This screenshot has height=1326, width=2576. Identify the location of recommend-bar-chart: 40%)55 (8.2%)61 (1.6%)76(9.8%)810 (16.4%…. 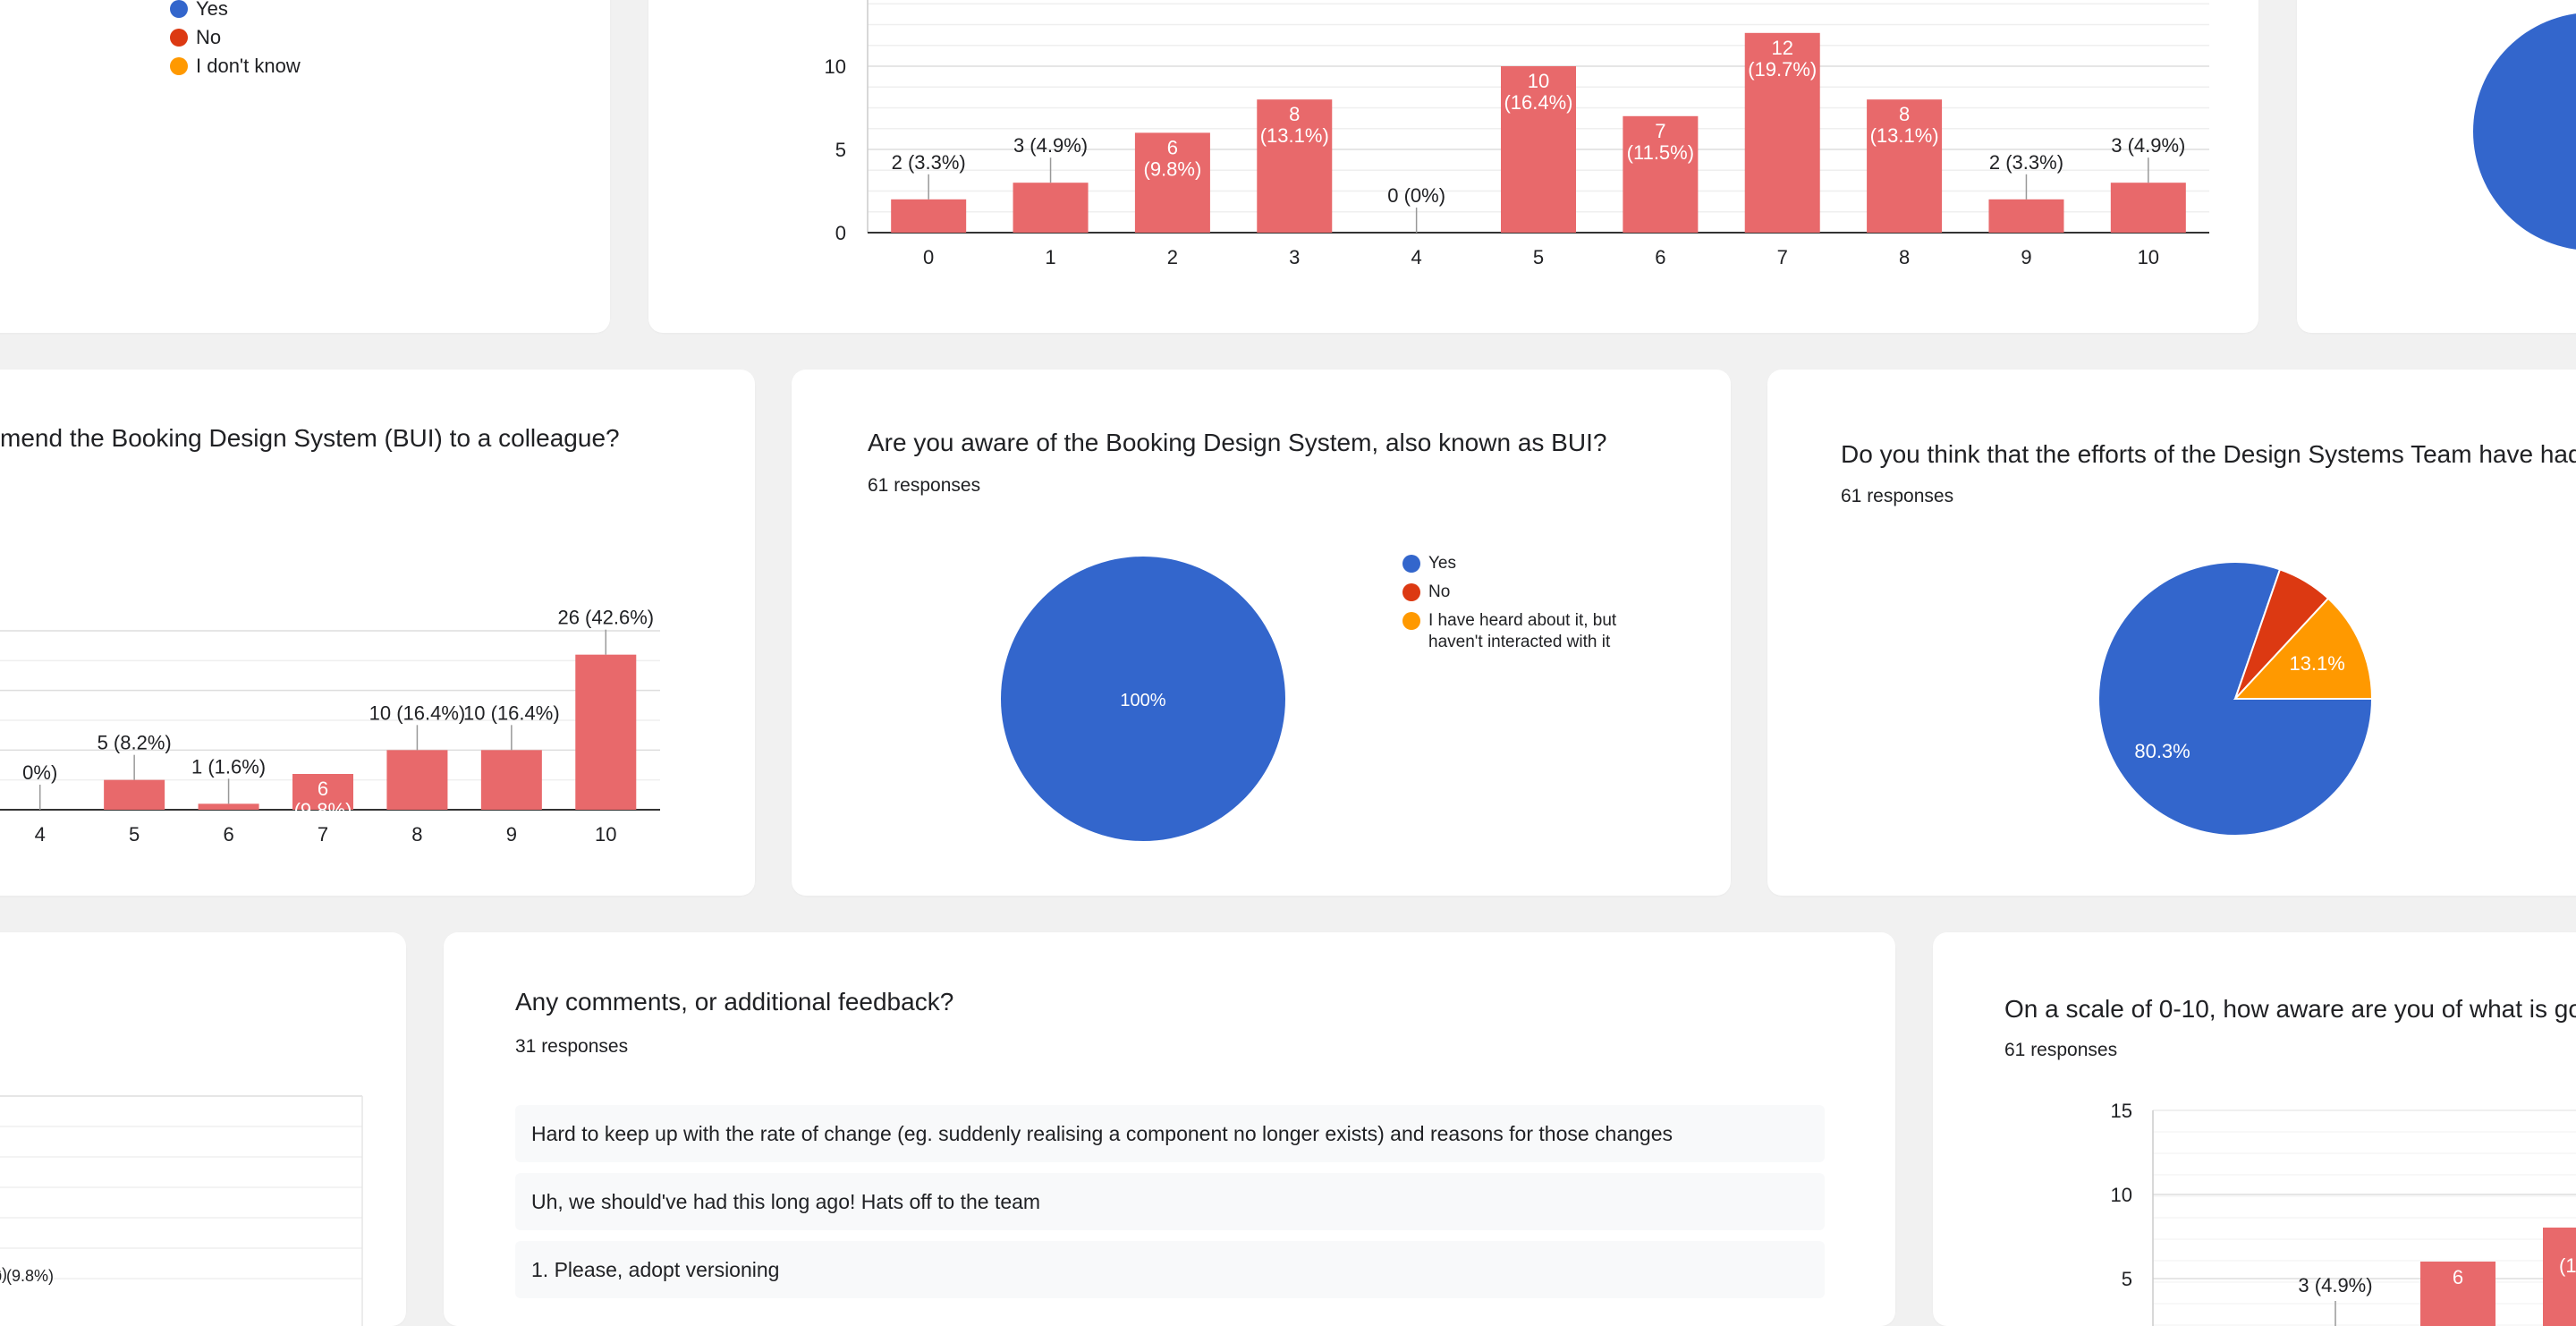
(330, 726).